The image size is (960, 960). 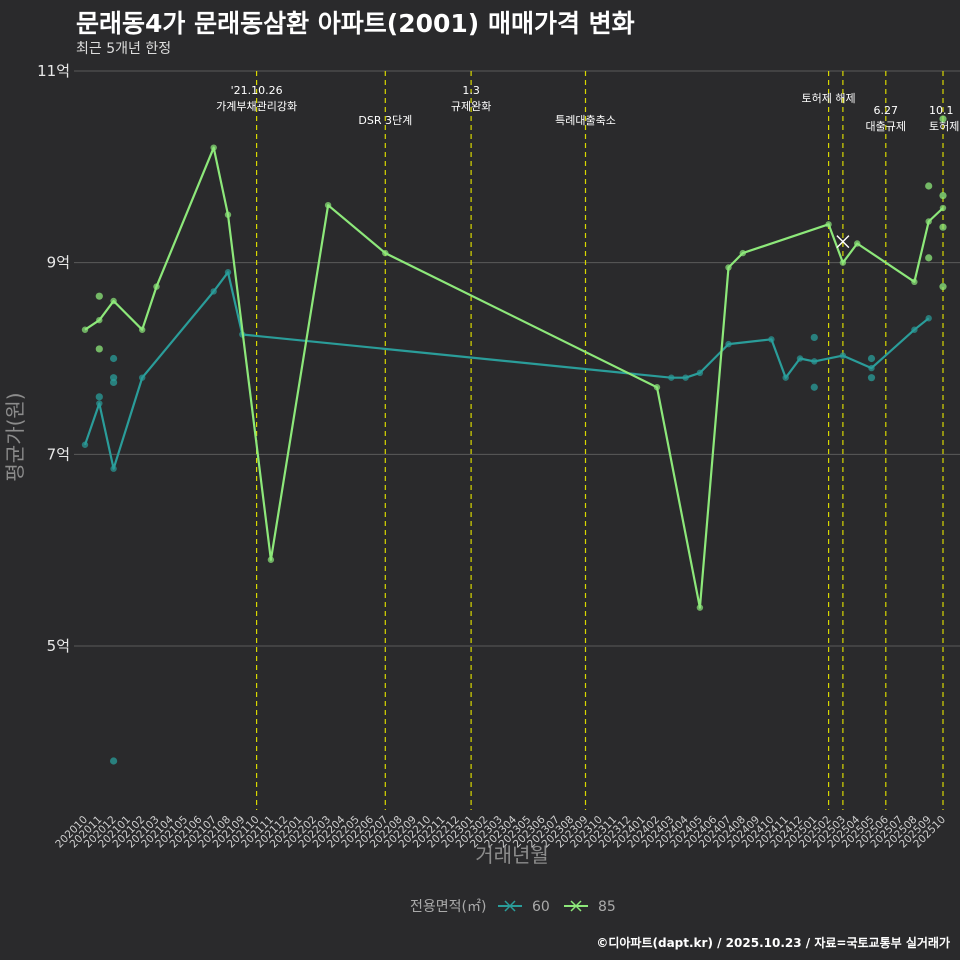 What do you see at coordinates (886, 110) in the screenshot?
I see `policy-label: 6.27` at bounding box center [886, 110].